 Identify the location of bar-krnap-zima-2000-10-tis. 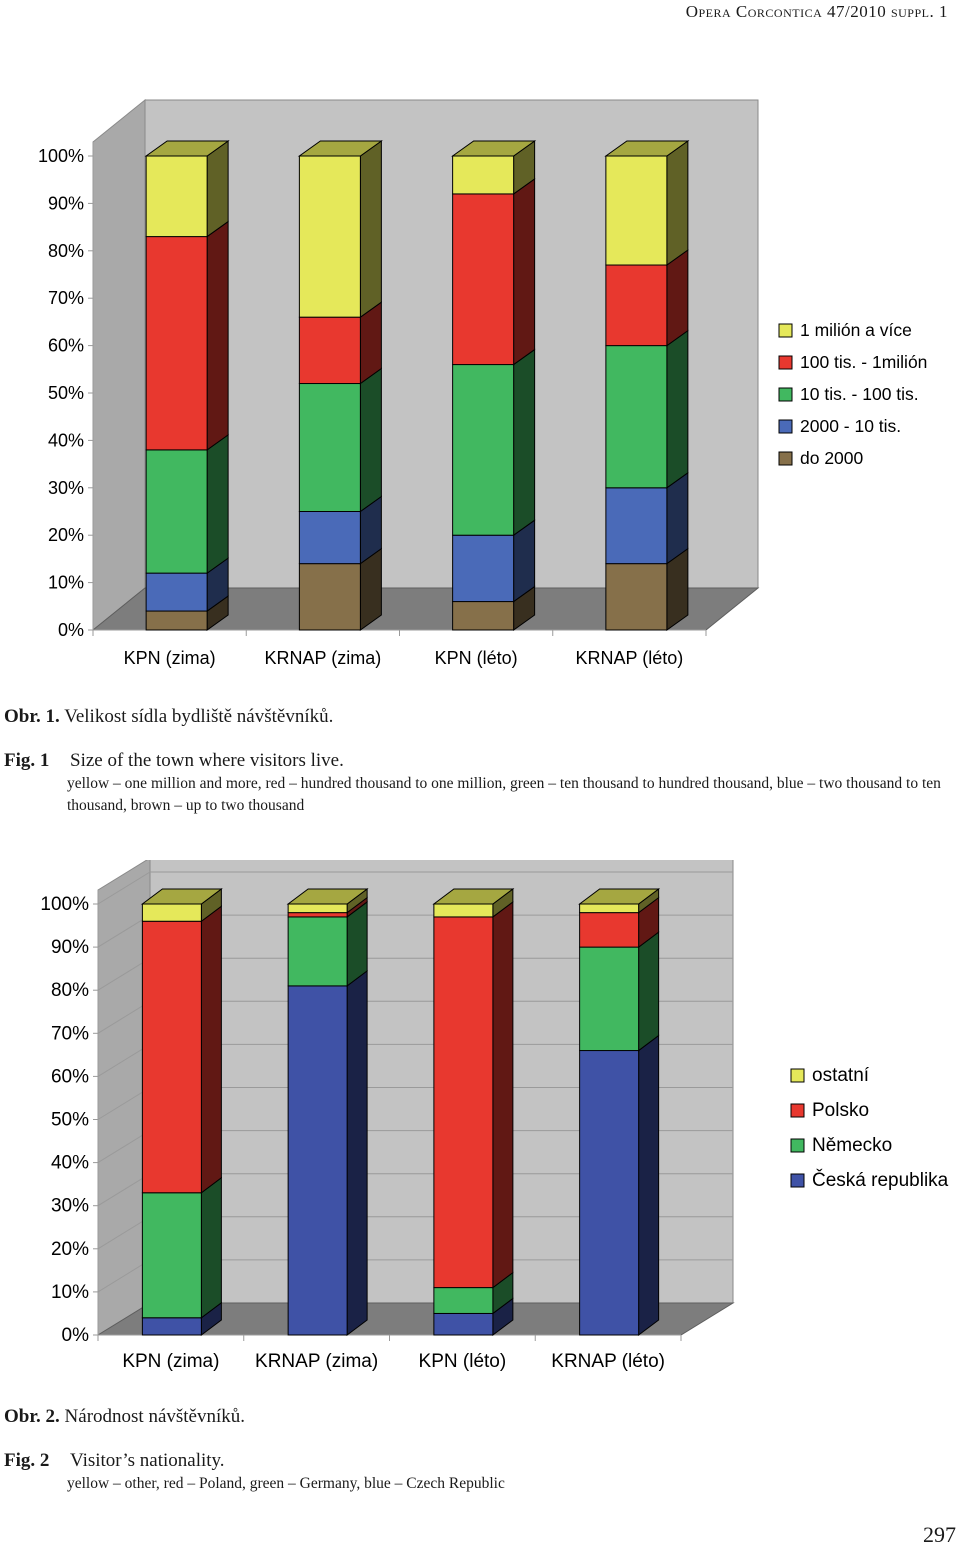
(329, 538).